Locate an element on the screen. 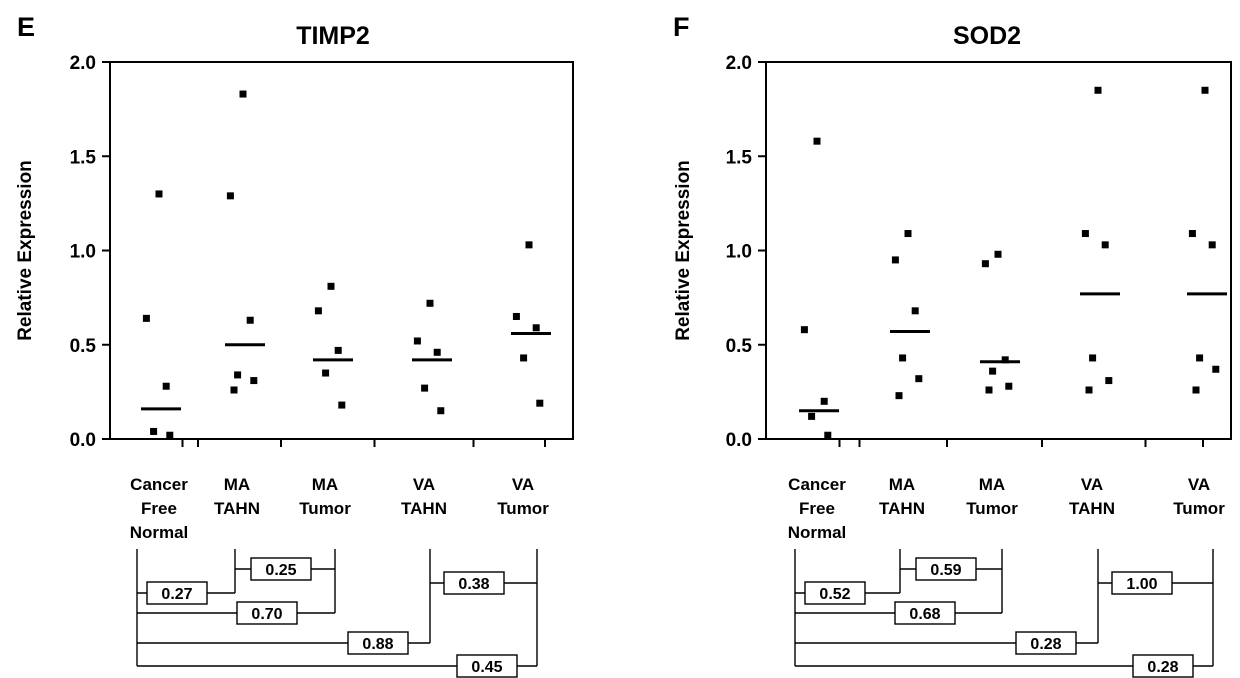 This screenshot has width=1240, height=678. p-value-label: 0.70 is located at coordinates (266, 614).